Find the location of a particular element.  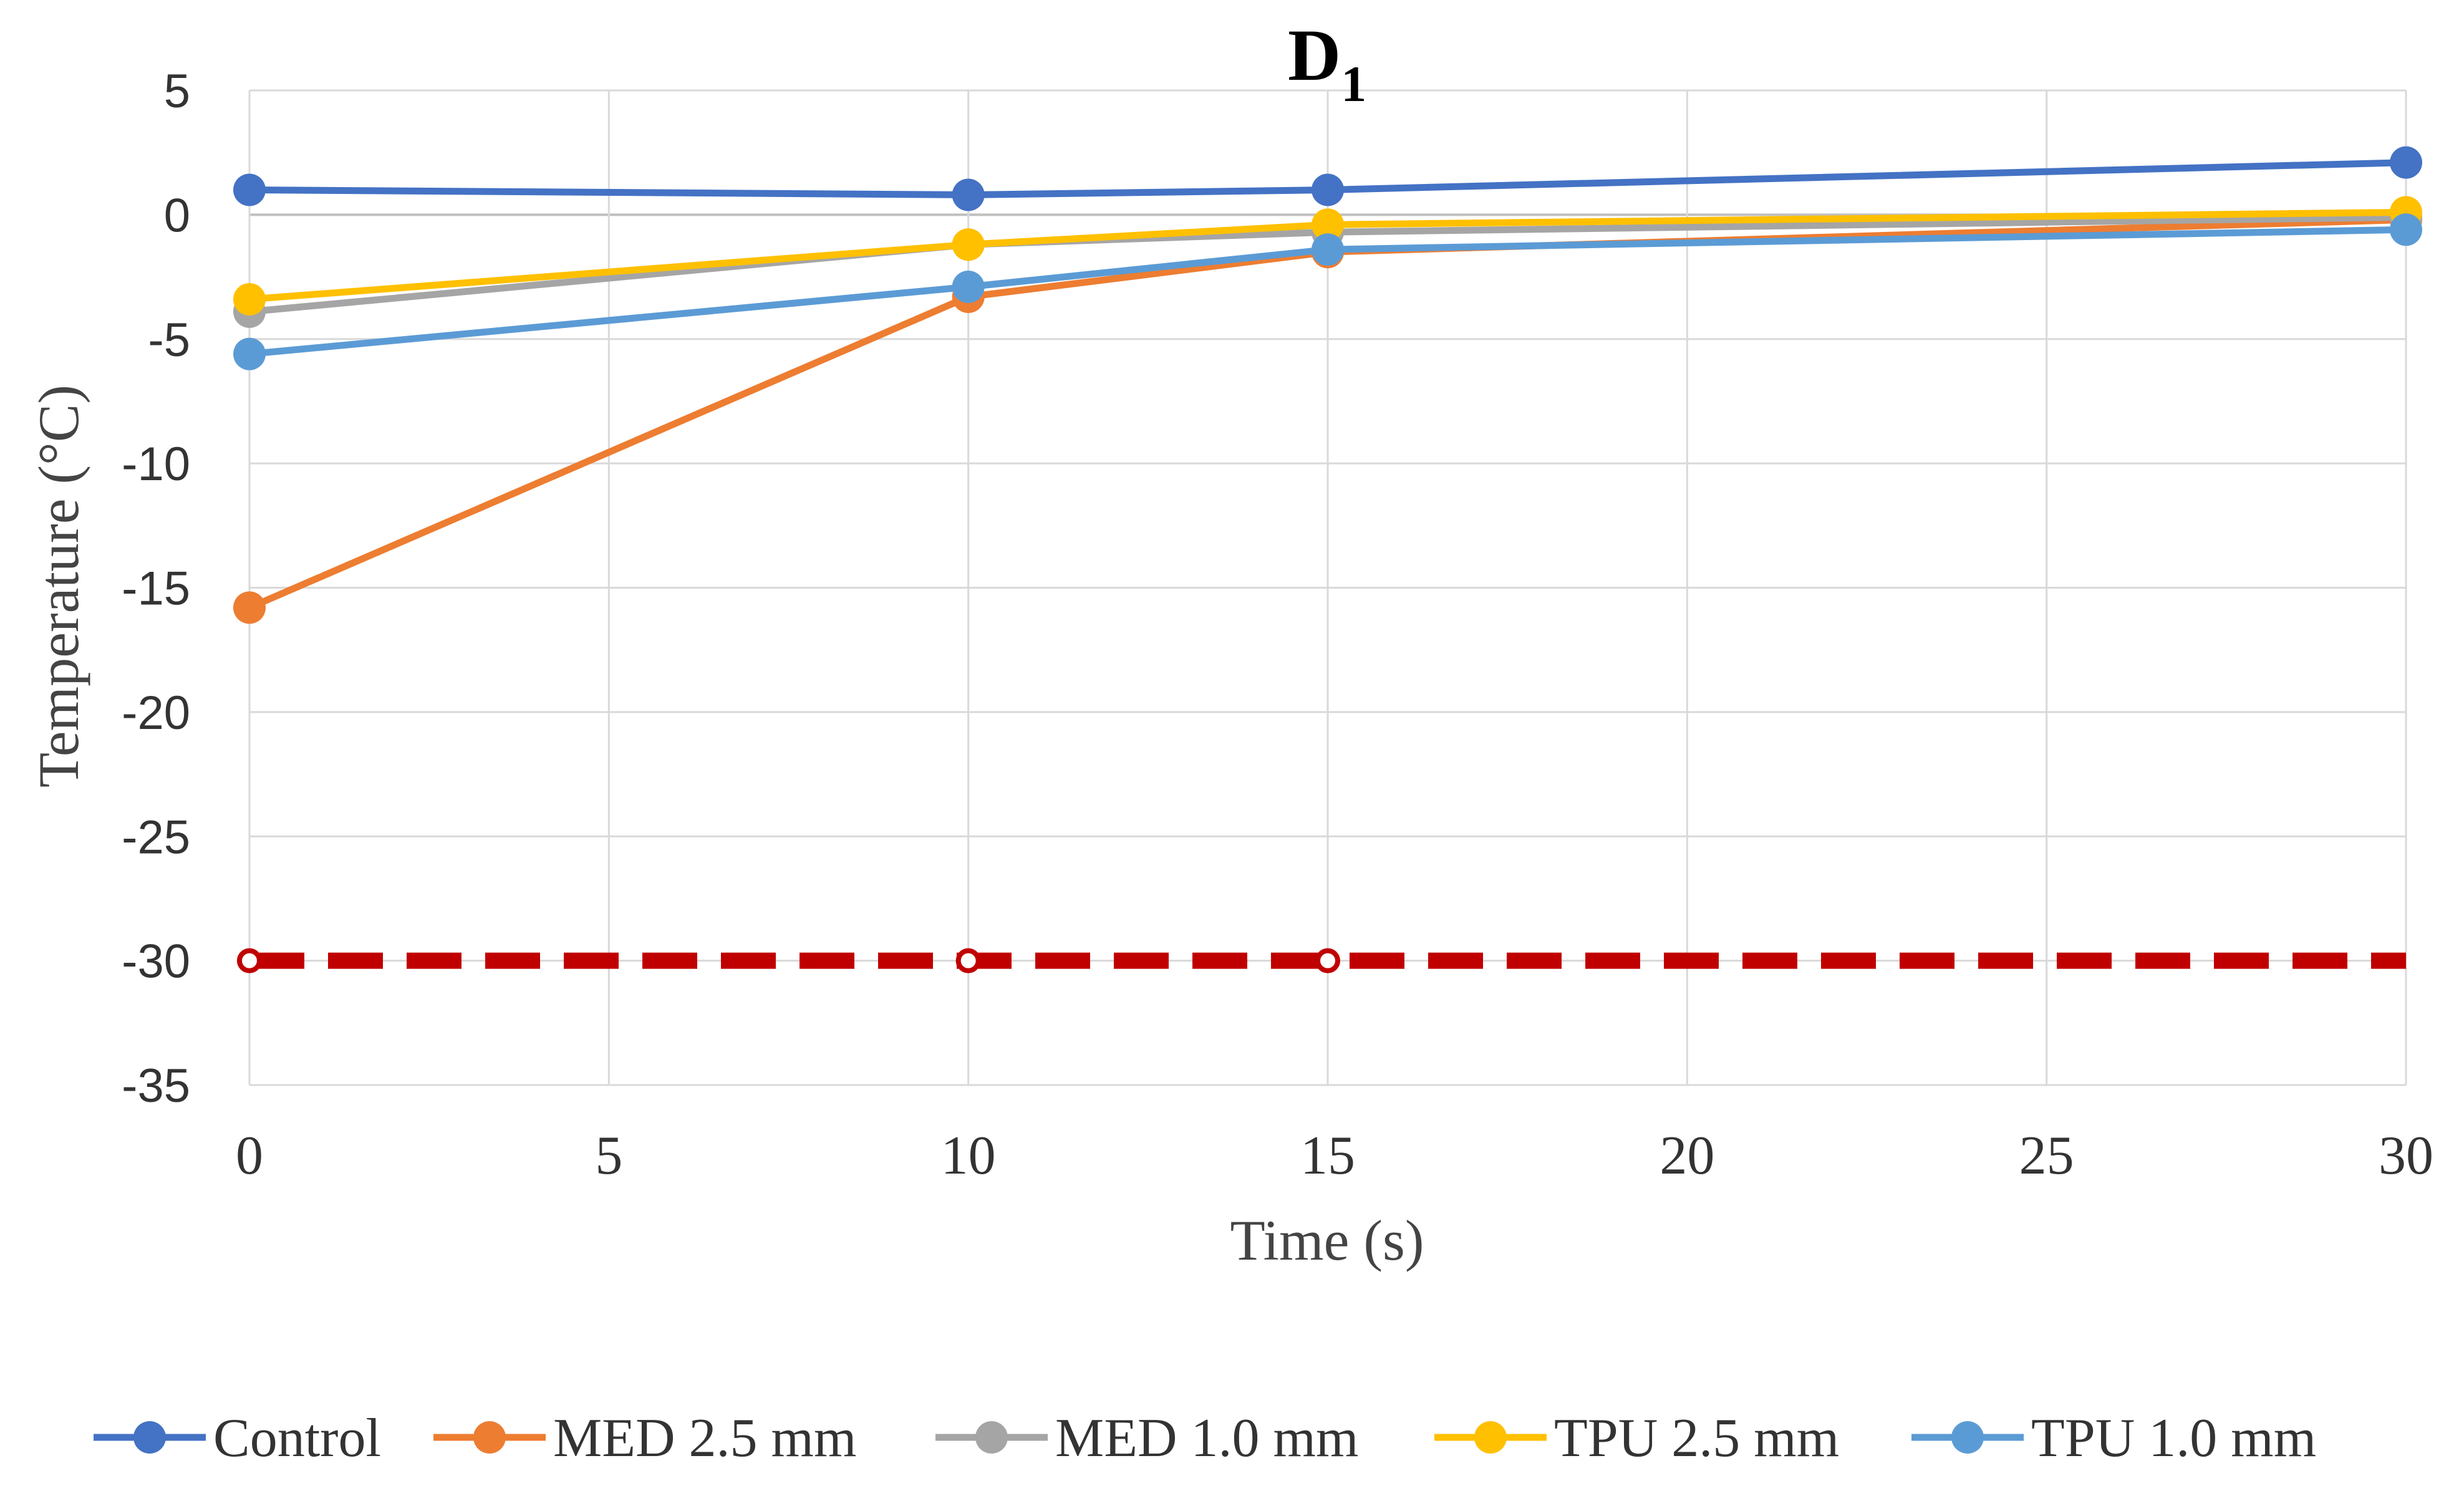

legend-item: MED 1.0 mm is located at coordinates (1146, 1438).